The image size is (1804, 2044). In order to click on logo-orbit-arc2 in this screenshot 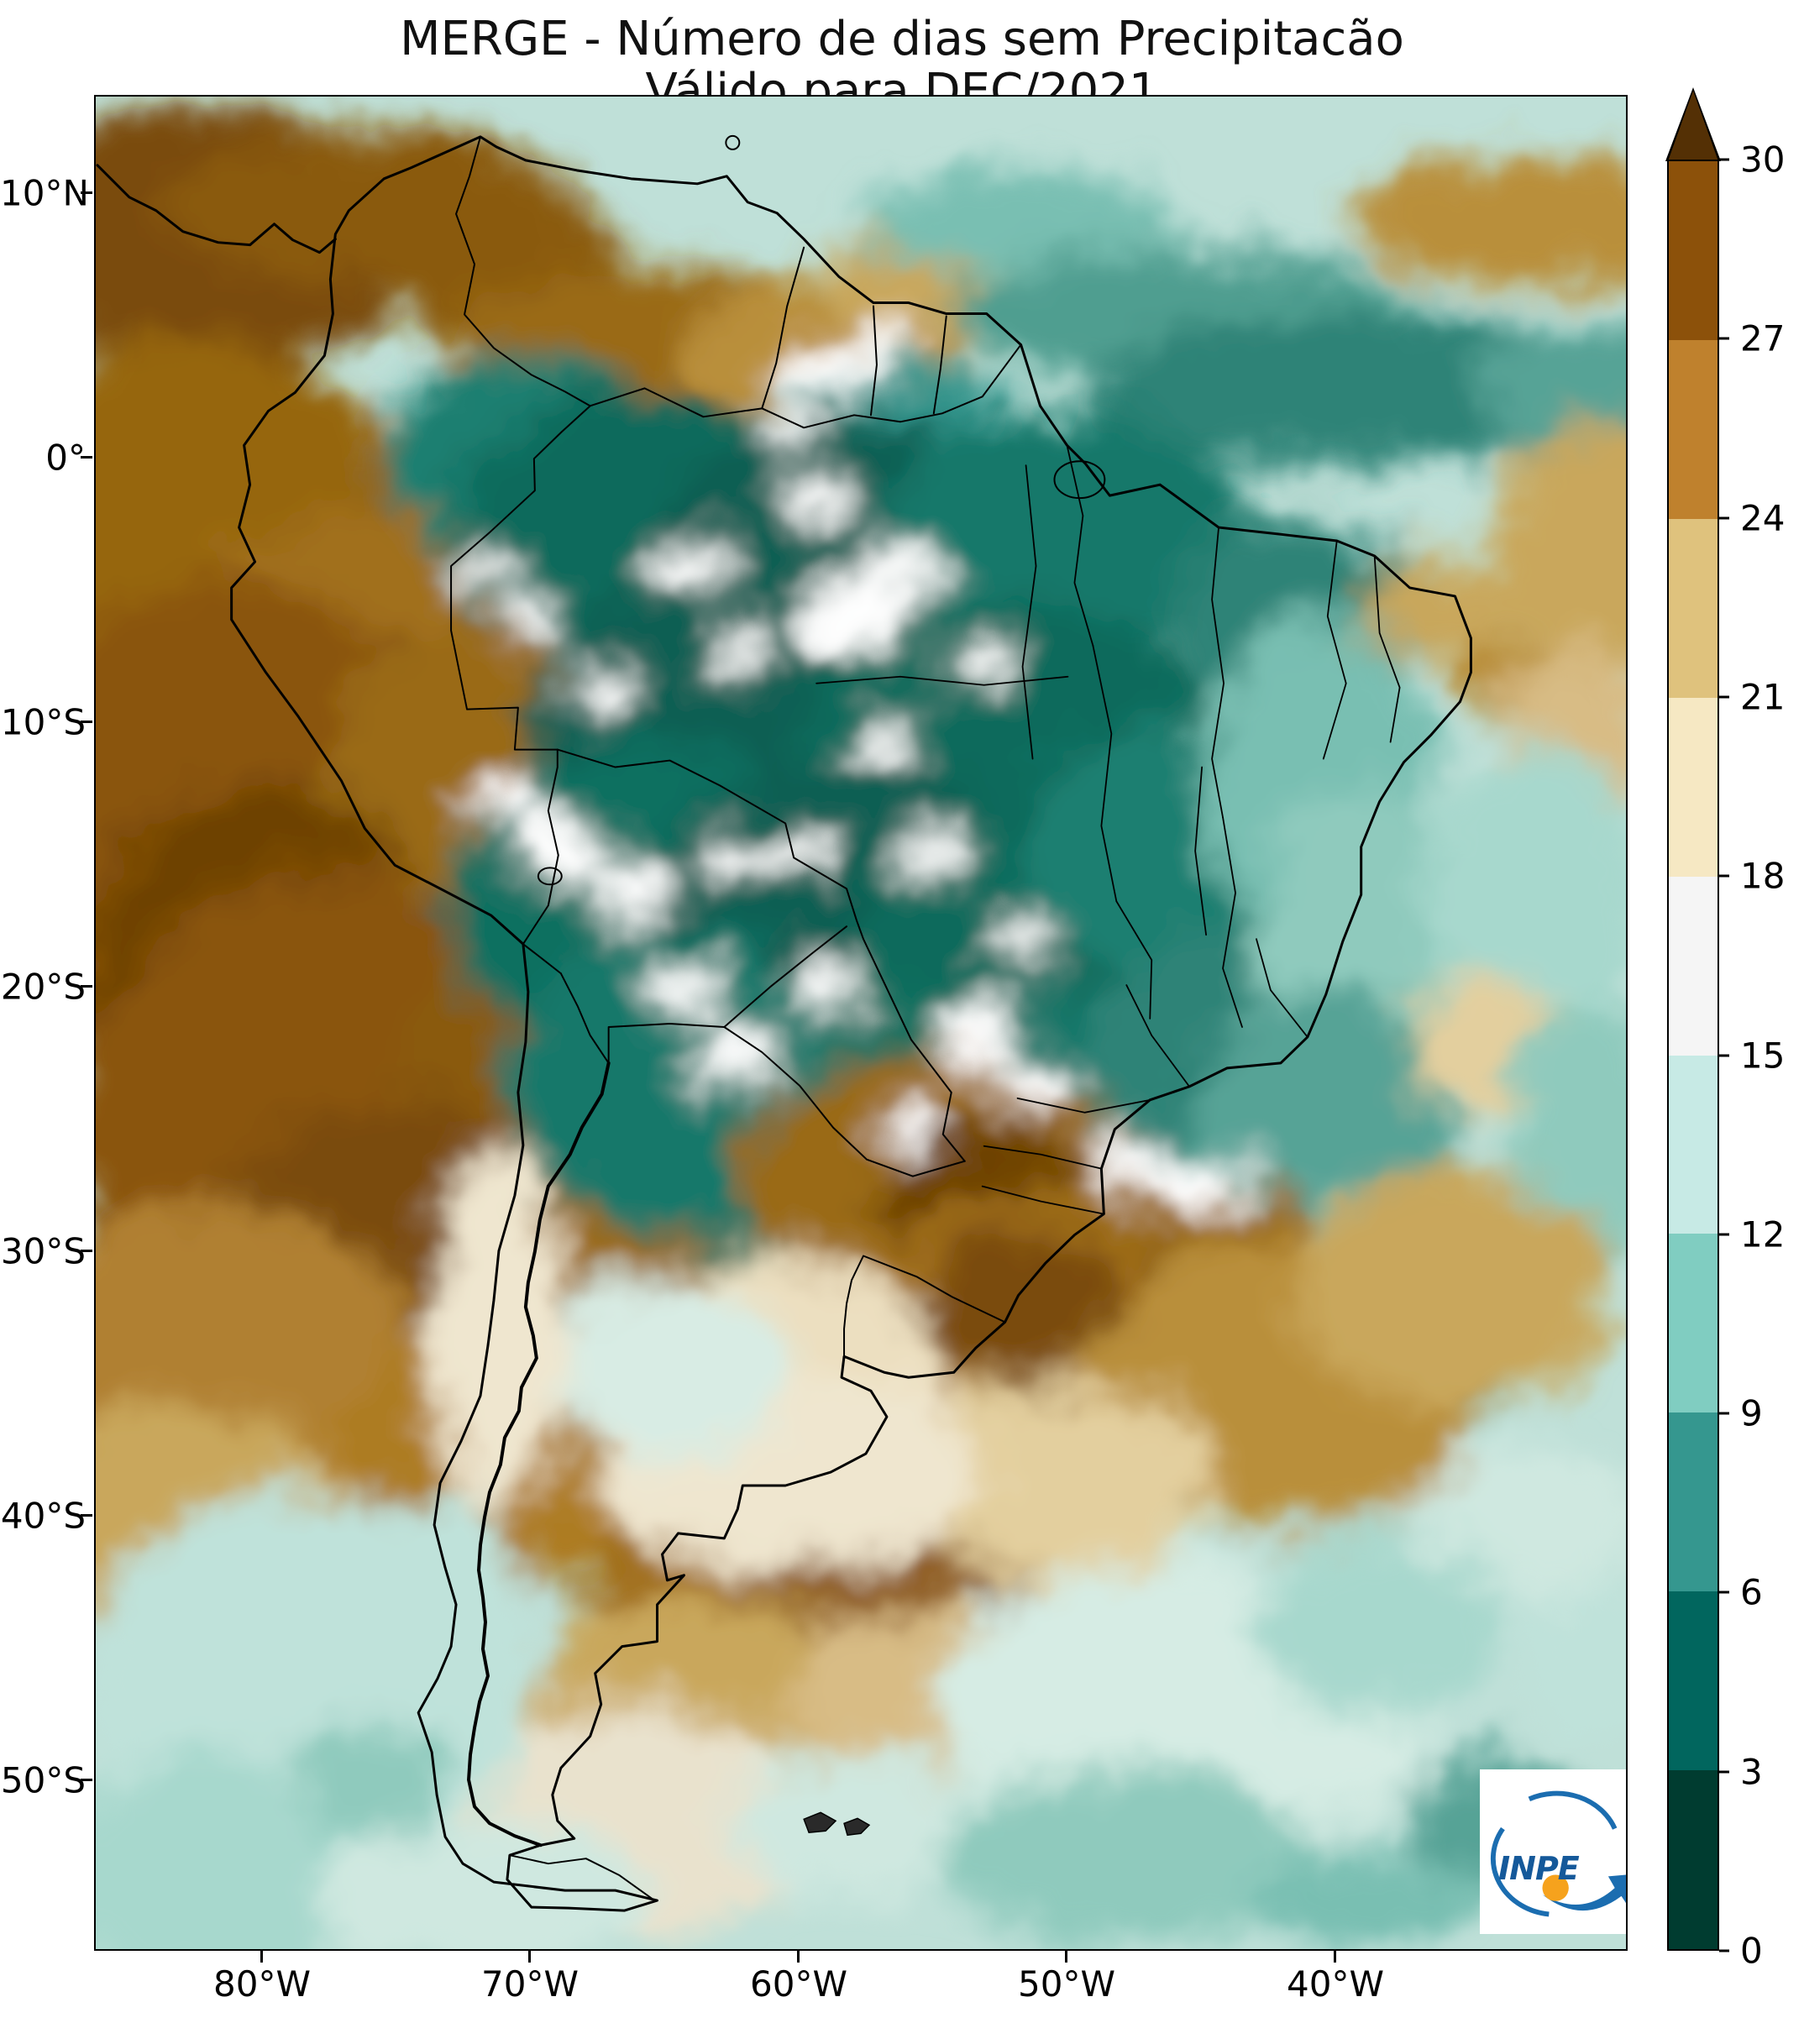, I will do `click(1520, 1871)`.